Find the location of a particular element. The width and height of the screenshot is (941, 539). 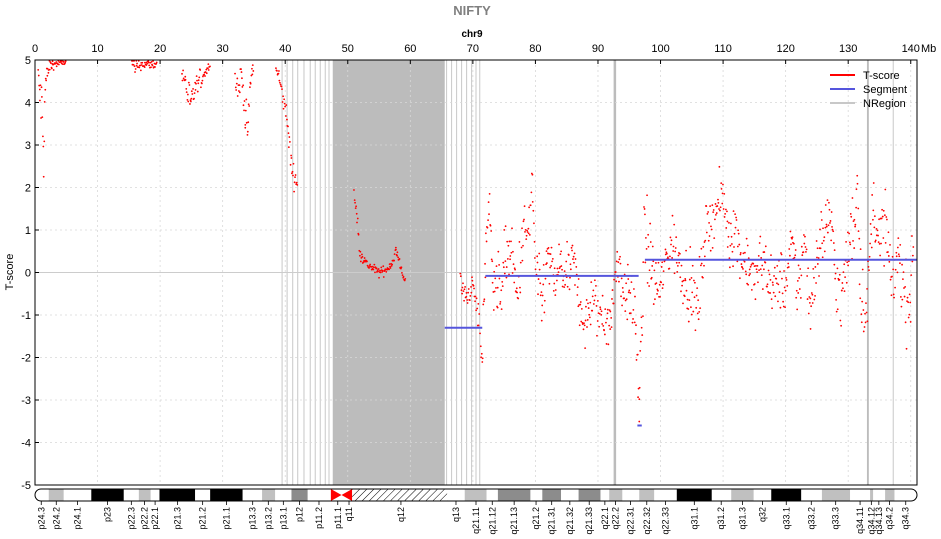

band-label: q22.33 is located at coordinates (666, 521).